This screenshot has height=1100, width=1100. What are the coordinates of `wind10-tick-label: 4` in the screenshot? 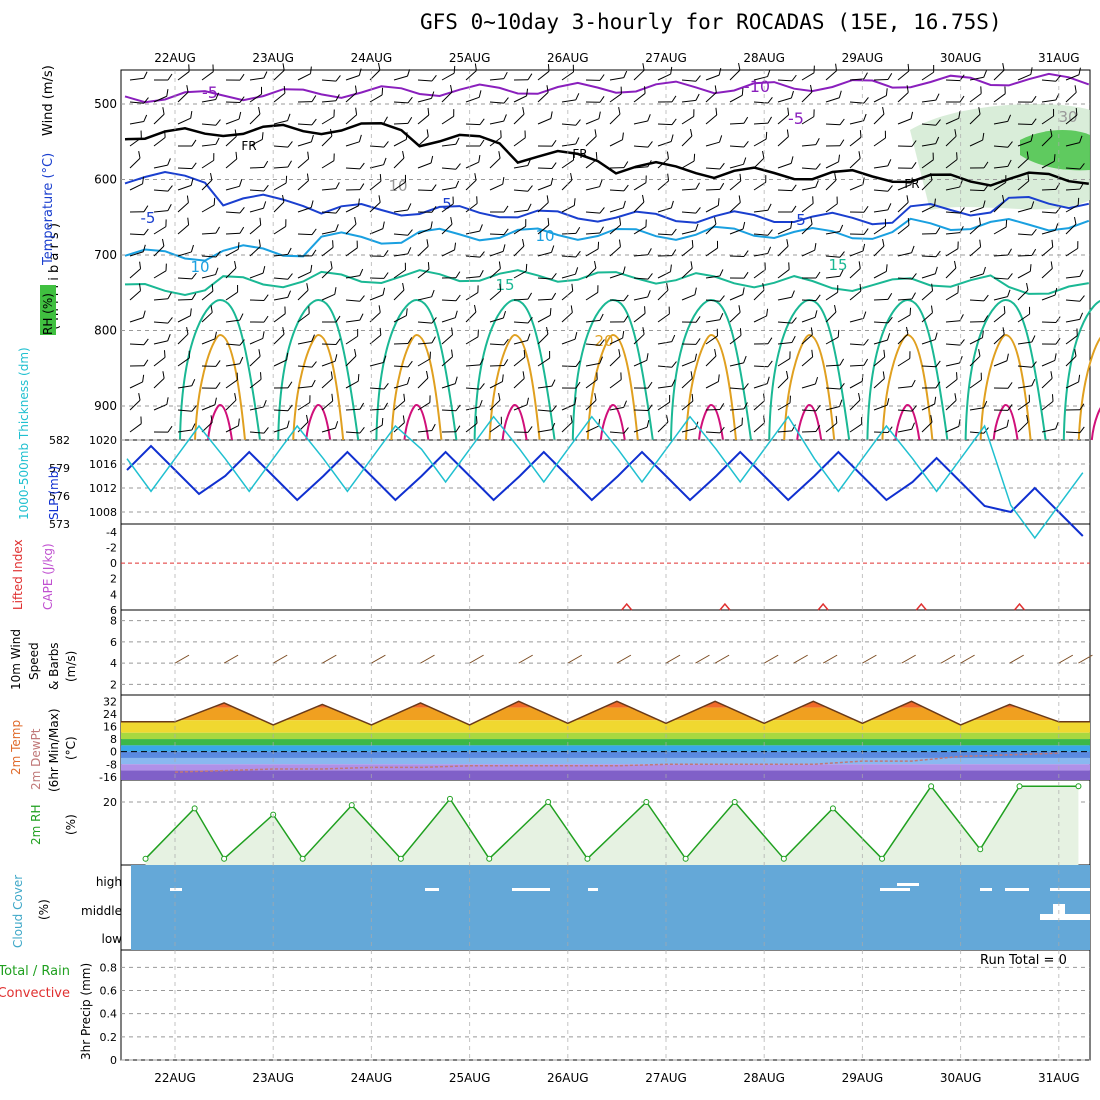 It's located at (113, 663).